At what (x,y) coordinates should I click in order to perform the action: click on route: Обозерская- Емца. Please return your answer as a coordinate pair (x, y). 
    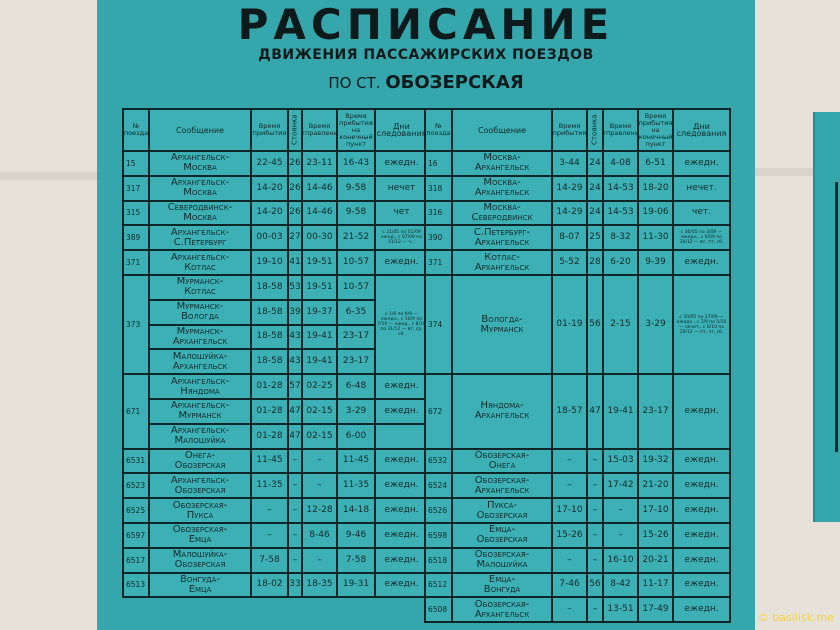
    Looking at the image, I should click on (200, 535).